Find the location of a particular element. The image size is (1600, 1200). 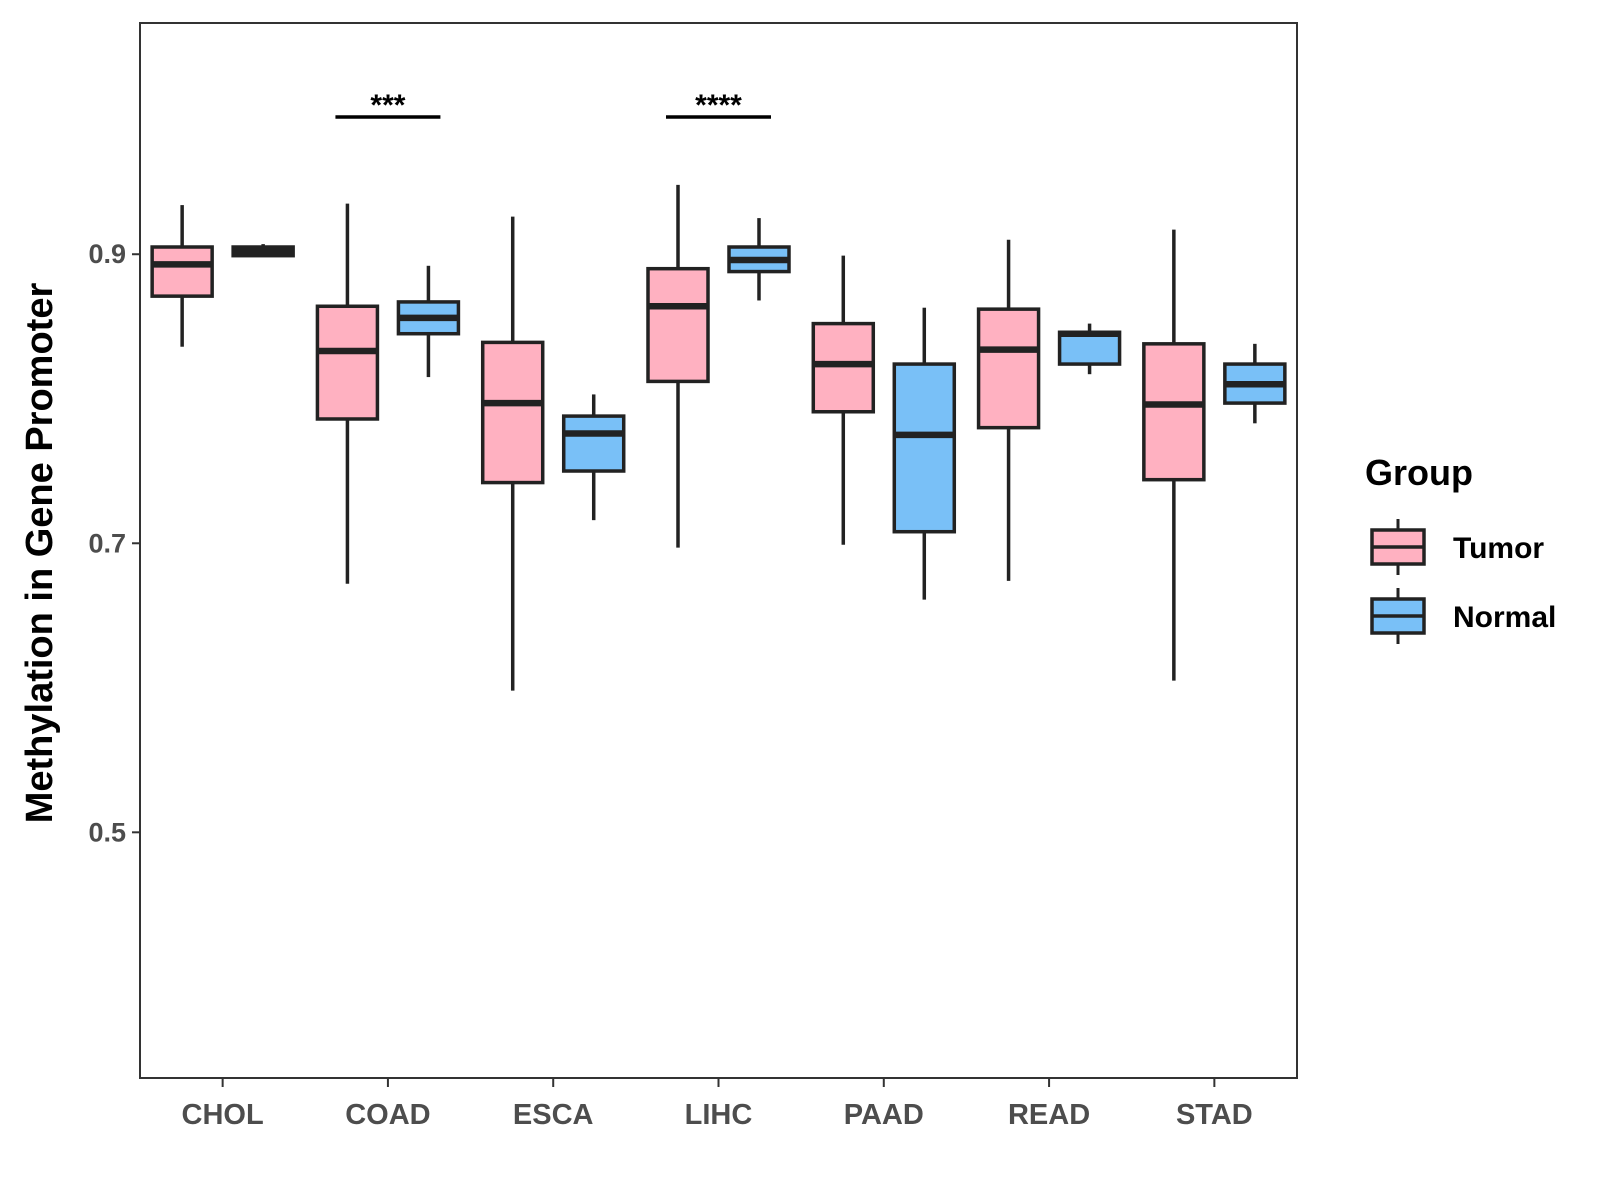

box-tumor-coad is located at coordinates (347, 393).